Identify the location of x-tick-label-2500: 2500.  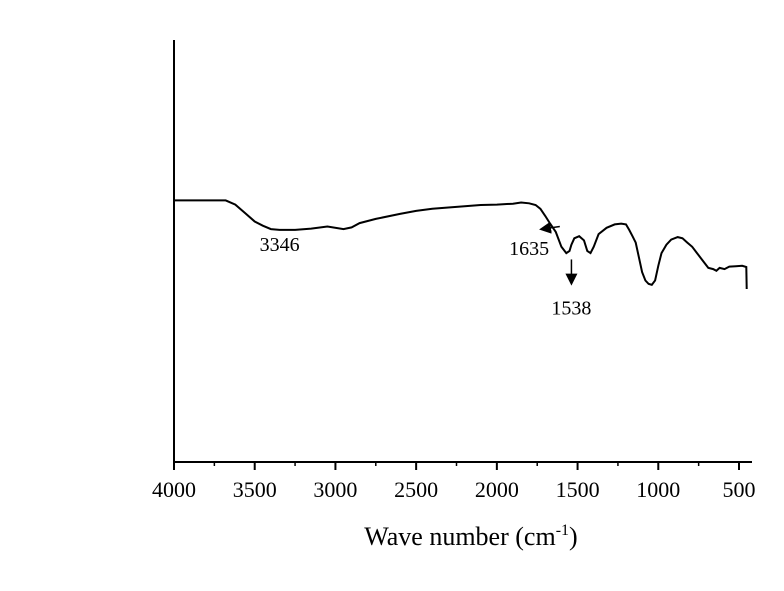
(416, 489).